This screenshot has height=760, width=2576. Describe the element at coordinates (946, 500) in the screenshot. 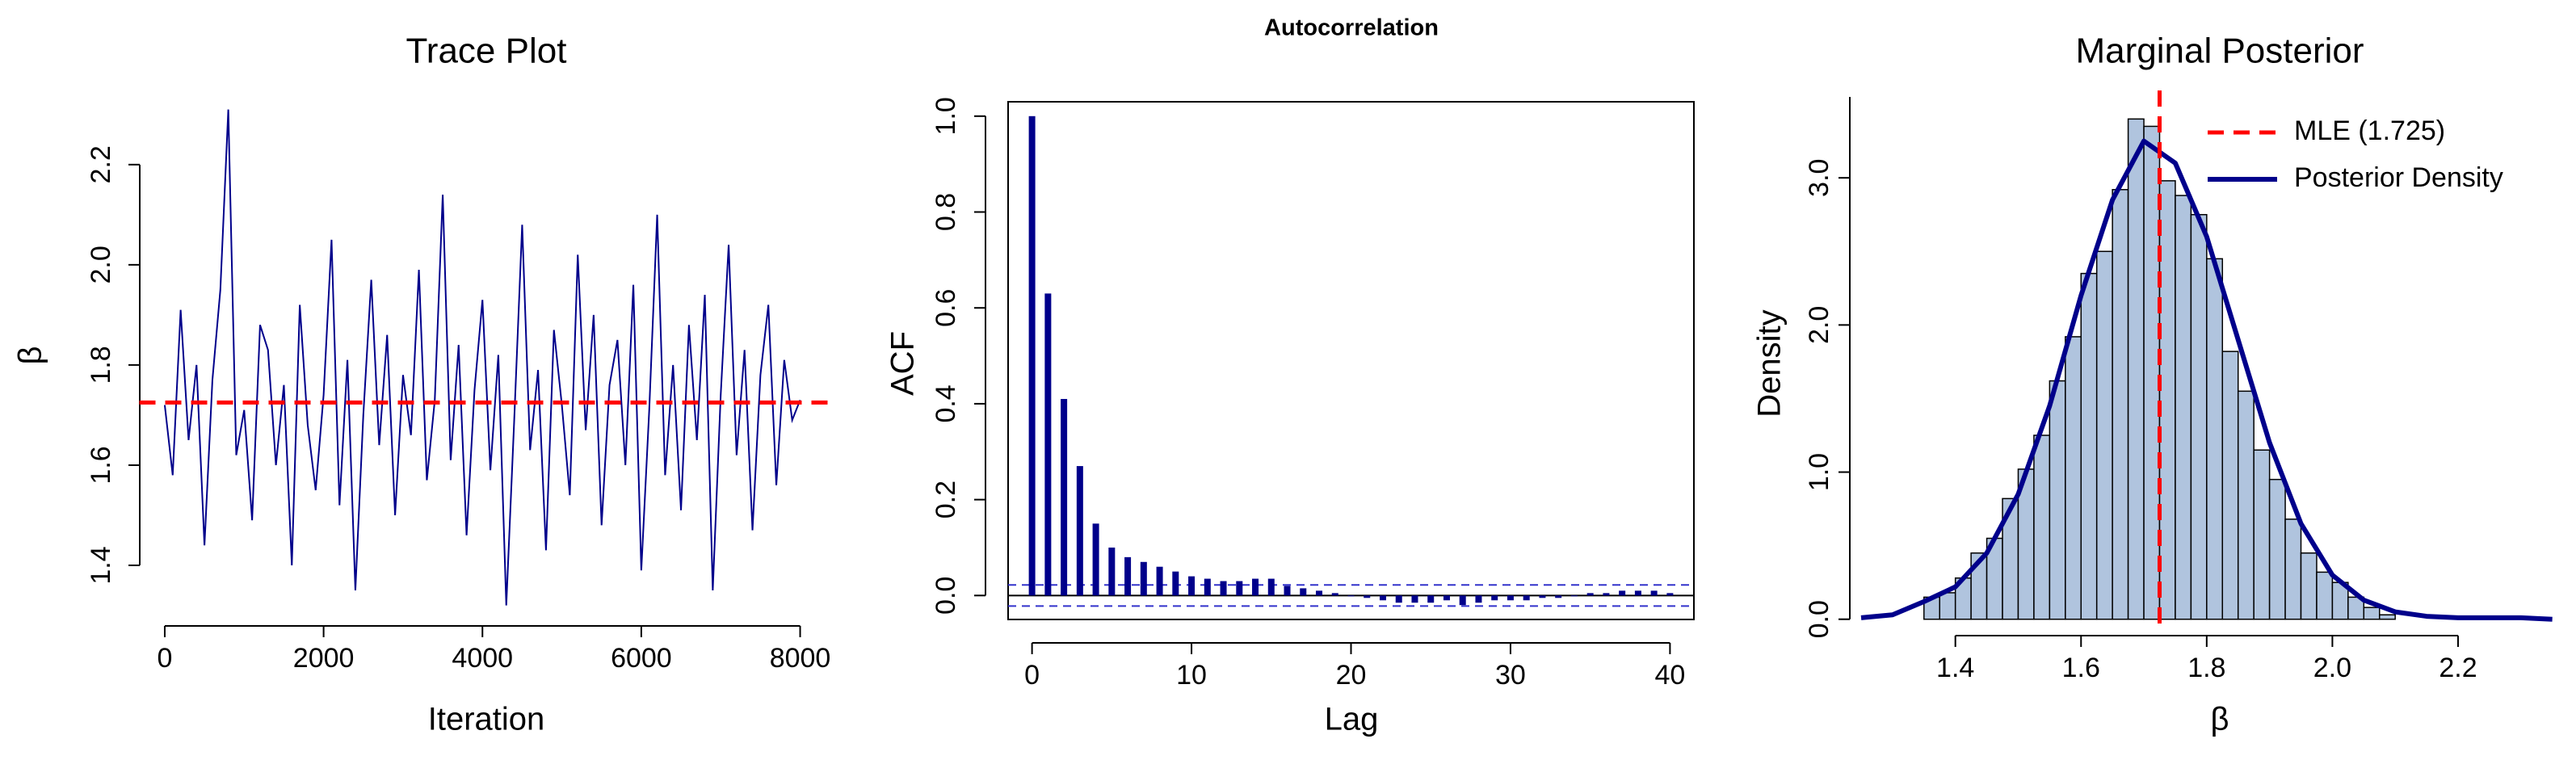

I see `y-tick-label: 0.2` at that location.